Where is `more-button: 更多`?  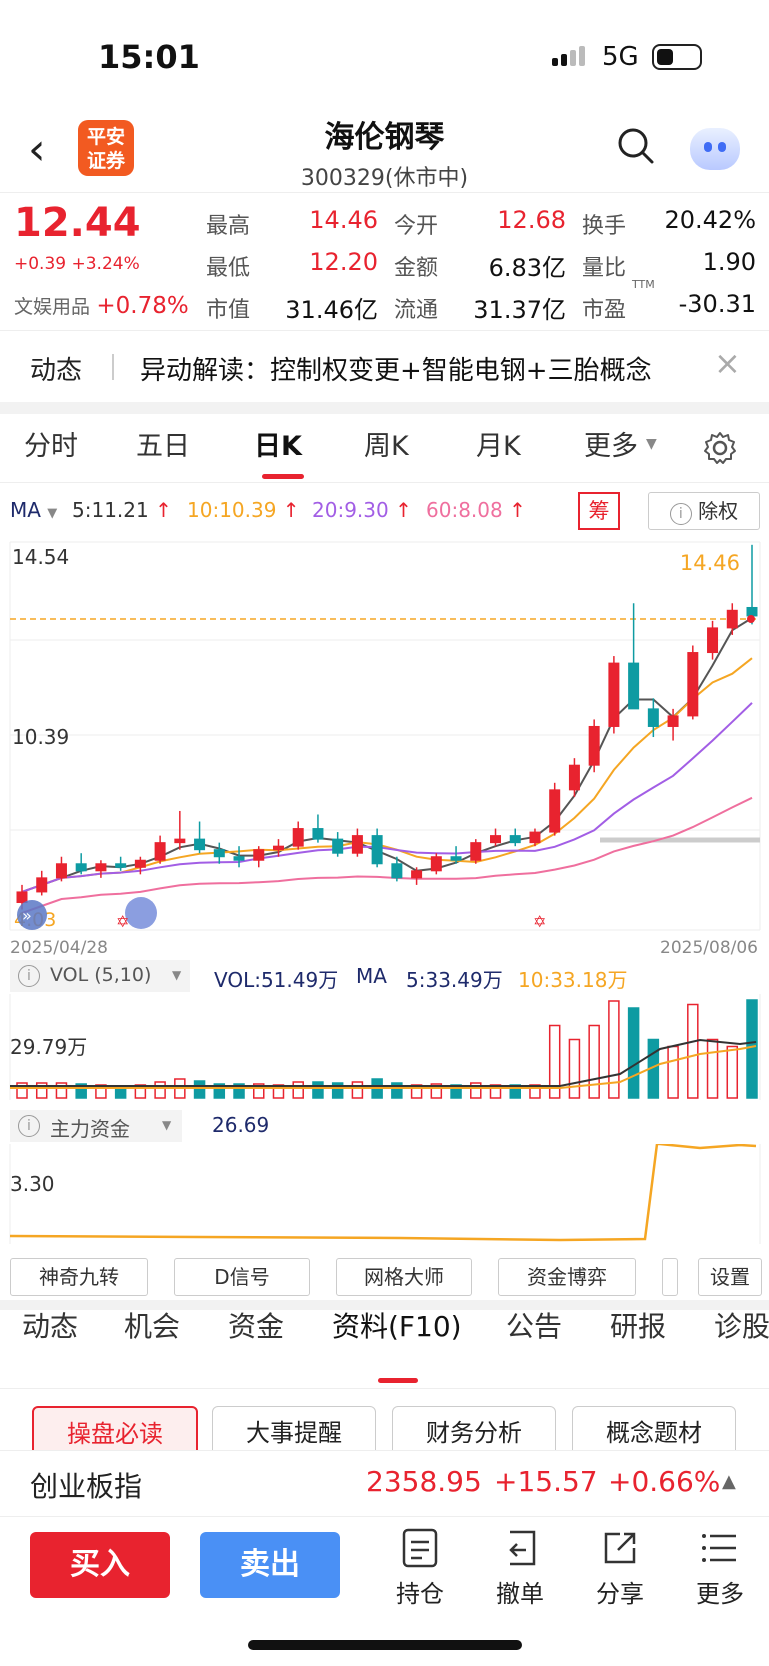
more-button: 更多 is located at coordinates (720, 1568).